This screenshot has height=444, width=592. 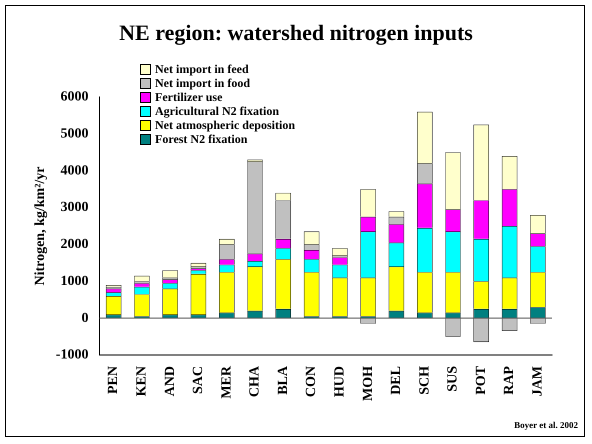 I want to click on x-tick-label: CHA, so click(x=255, y=381).